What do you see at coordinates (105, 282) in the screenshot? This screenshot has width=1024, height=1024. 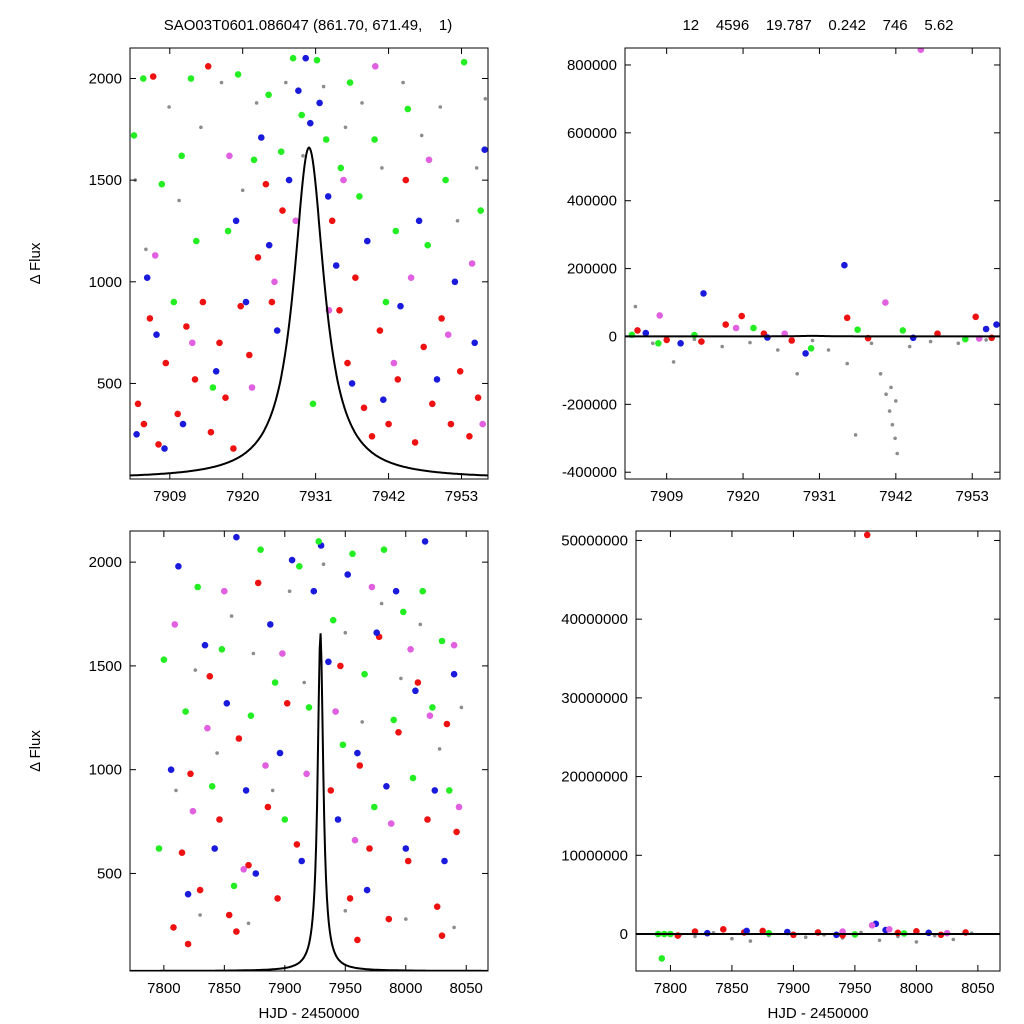 I see `y-tick-label: 1000` at bounding box center [105, 282].